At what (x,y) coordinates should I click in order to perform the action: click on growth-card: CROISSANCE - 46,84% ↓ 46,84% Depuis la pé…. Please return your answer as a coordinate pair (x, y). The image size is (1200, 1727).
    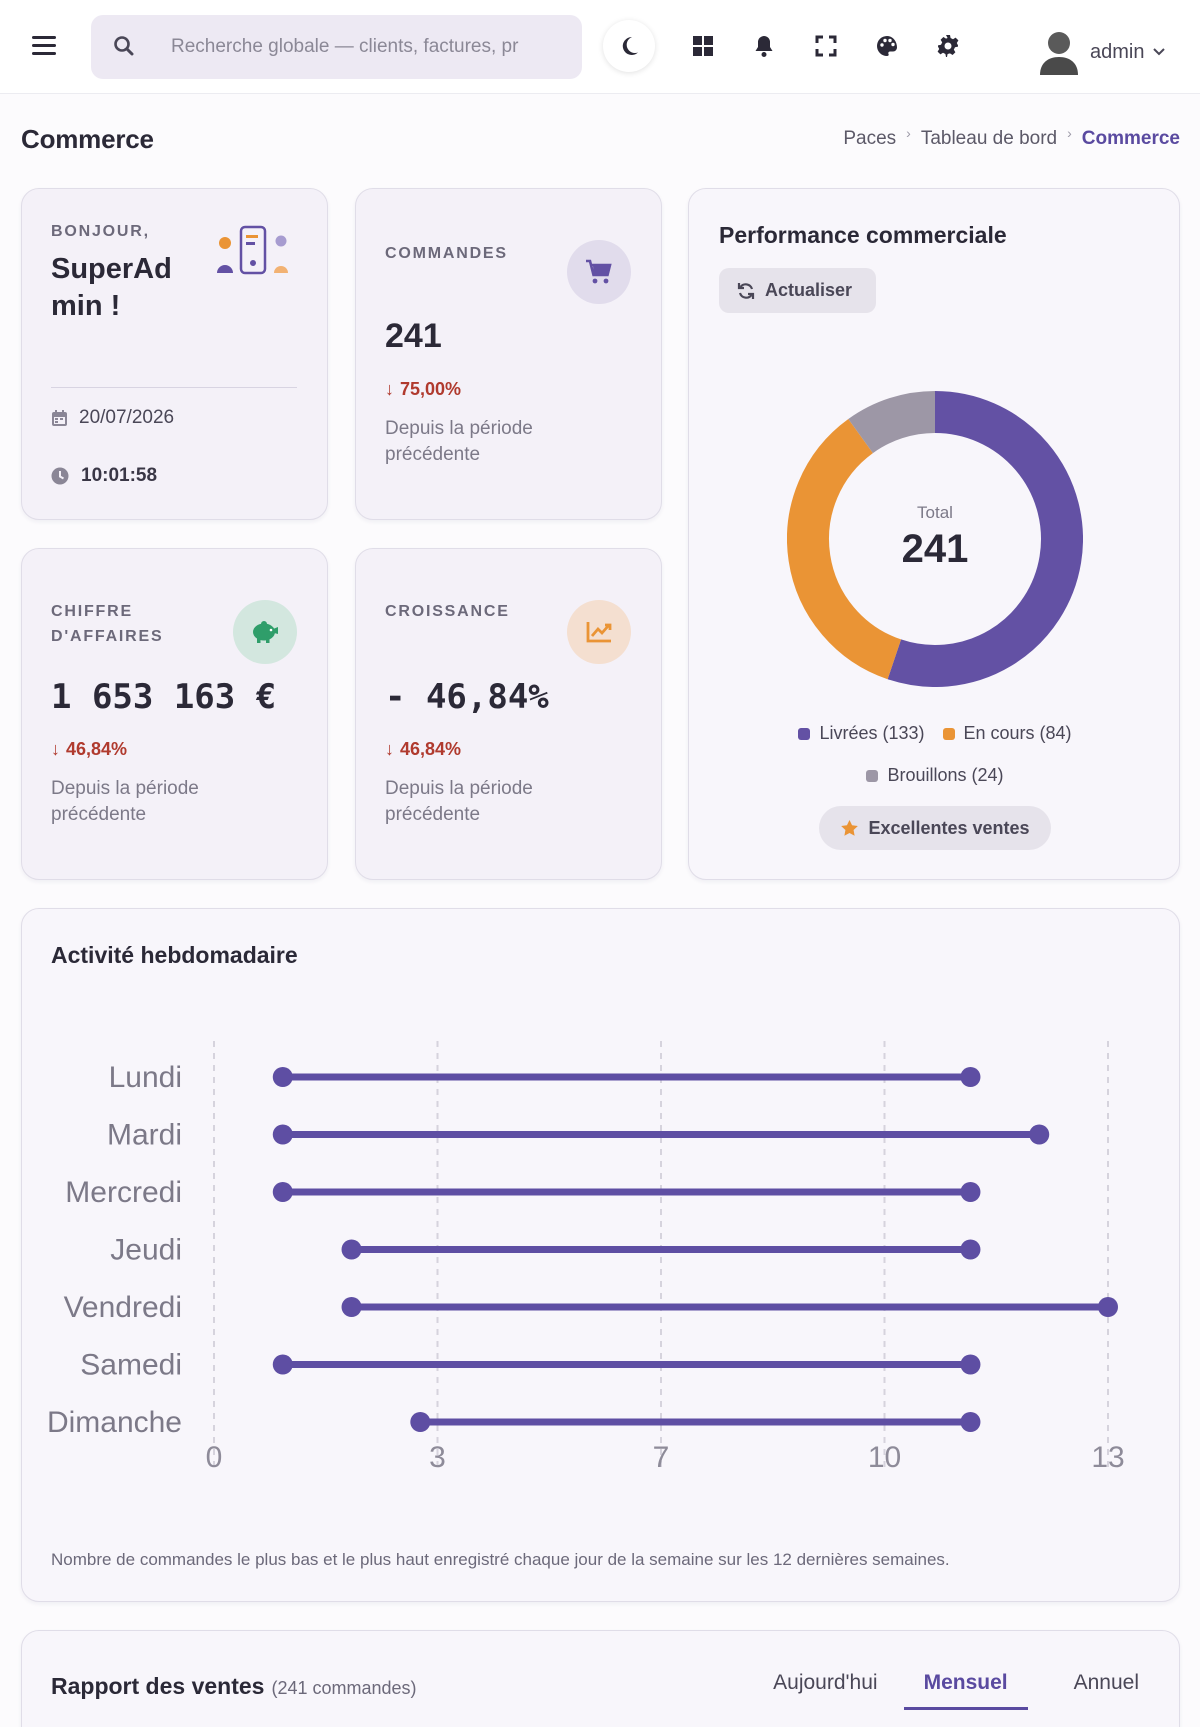
    Looking at the image, I should click on (508, 714).